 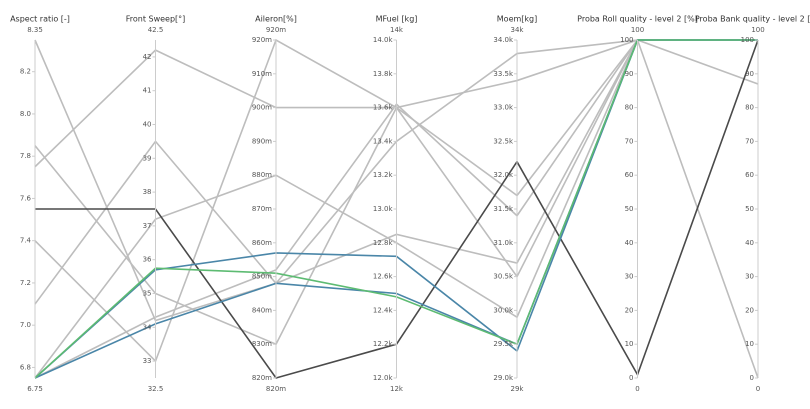 I want to click on tick-label: 12.6k, so click(x=383, y=277).